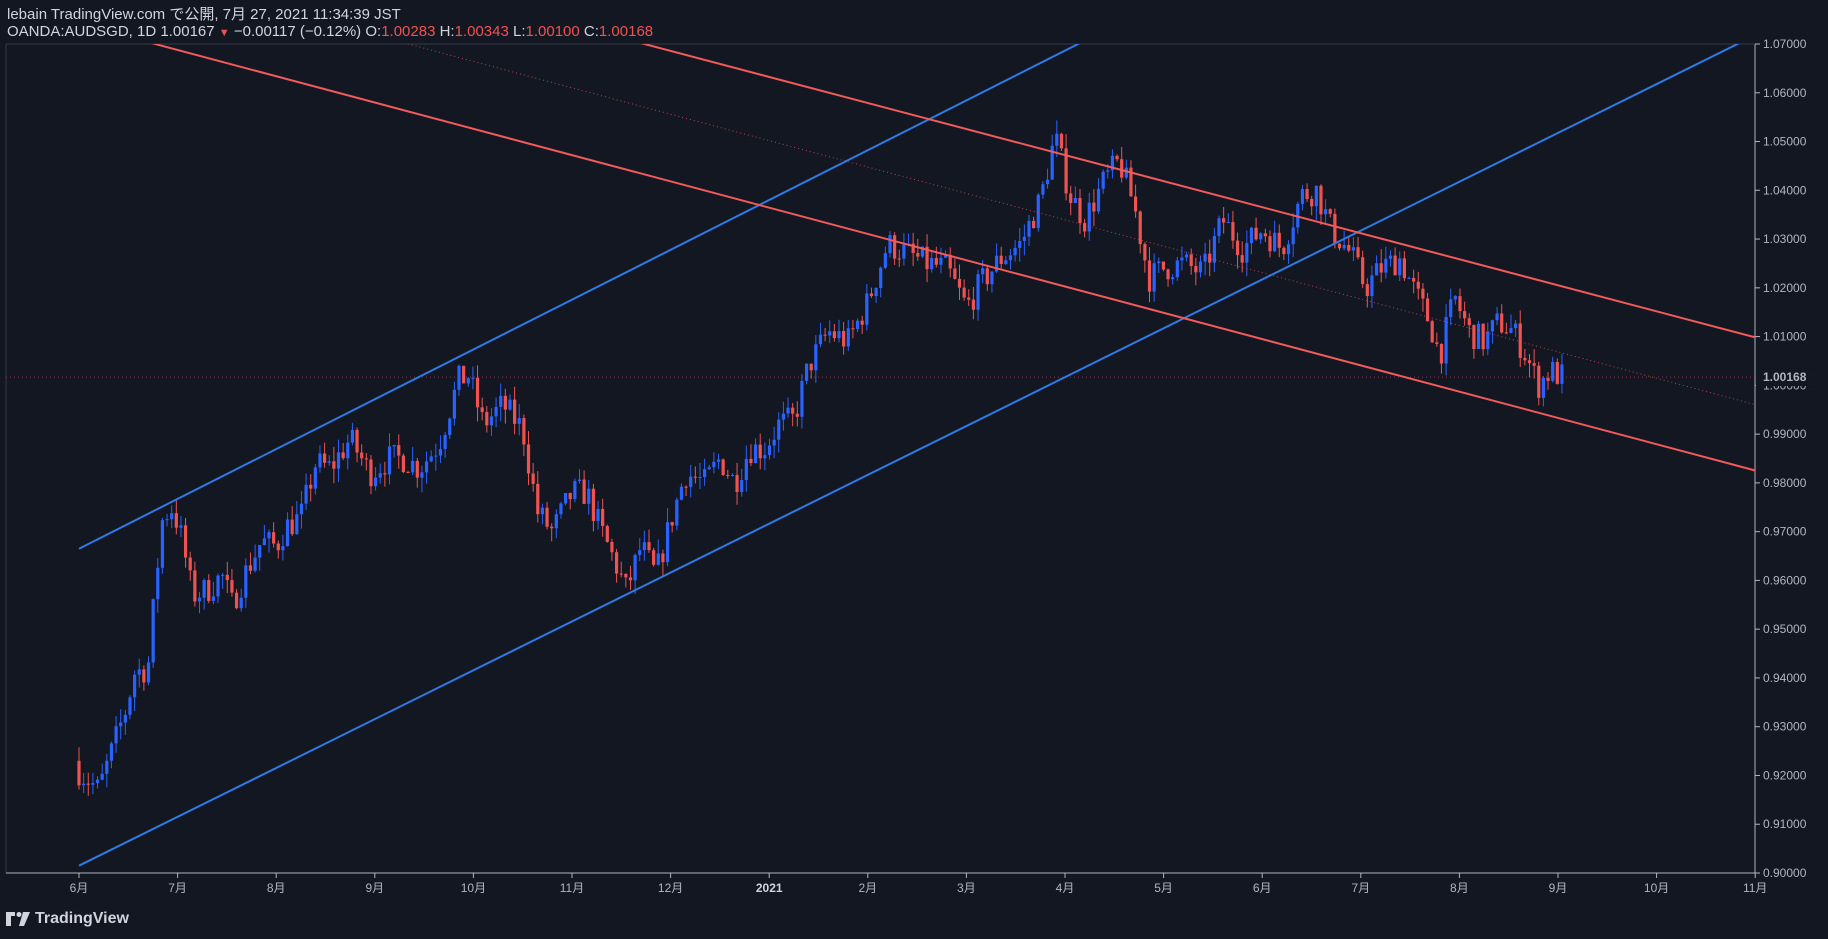 The image size is (1828, 939). What do you see at coordinates (1785, 775) in the screenshot?
I see `price-tick-label: 0.92000` at bounding box center [1785, 775].